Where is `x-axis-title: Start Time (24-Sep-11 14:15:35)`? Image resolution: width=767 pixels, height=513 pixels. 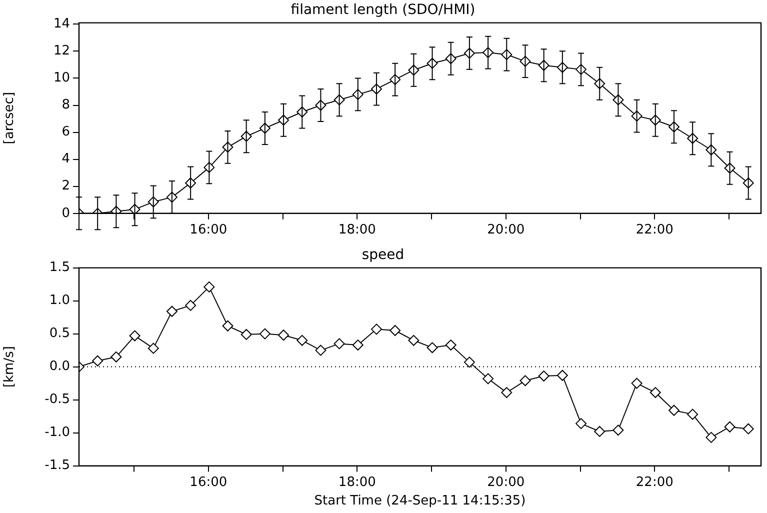 x-axis-title: Start Time (24-Sep-11 14:15:35) is located at coordinates (420, 501).